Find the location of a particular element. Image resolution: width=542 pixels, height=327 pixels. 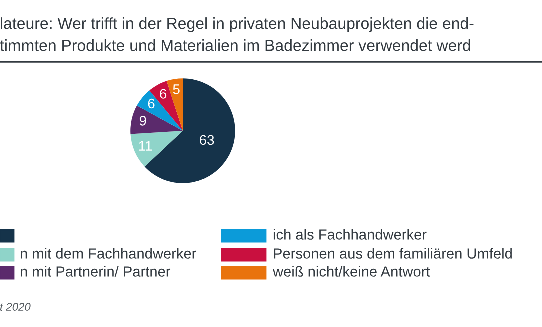

legend-label: Personen aus dem familiären Umfeld is located at coordinates (393, 253).